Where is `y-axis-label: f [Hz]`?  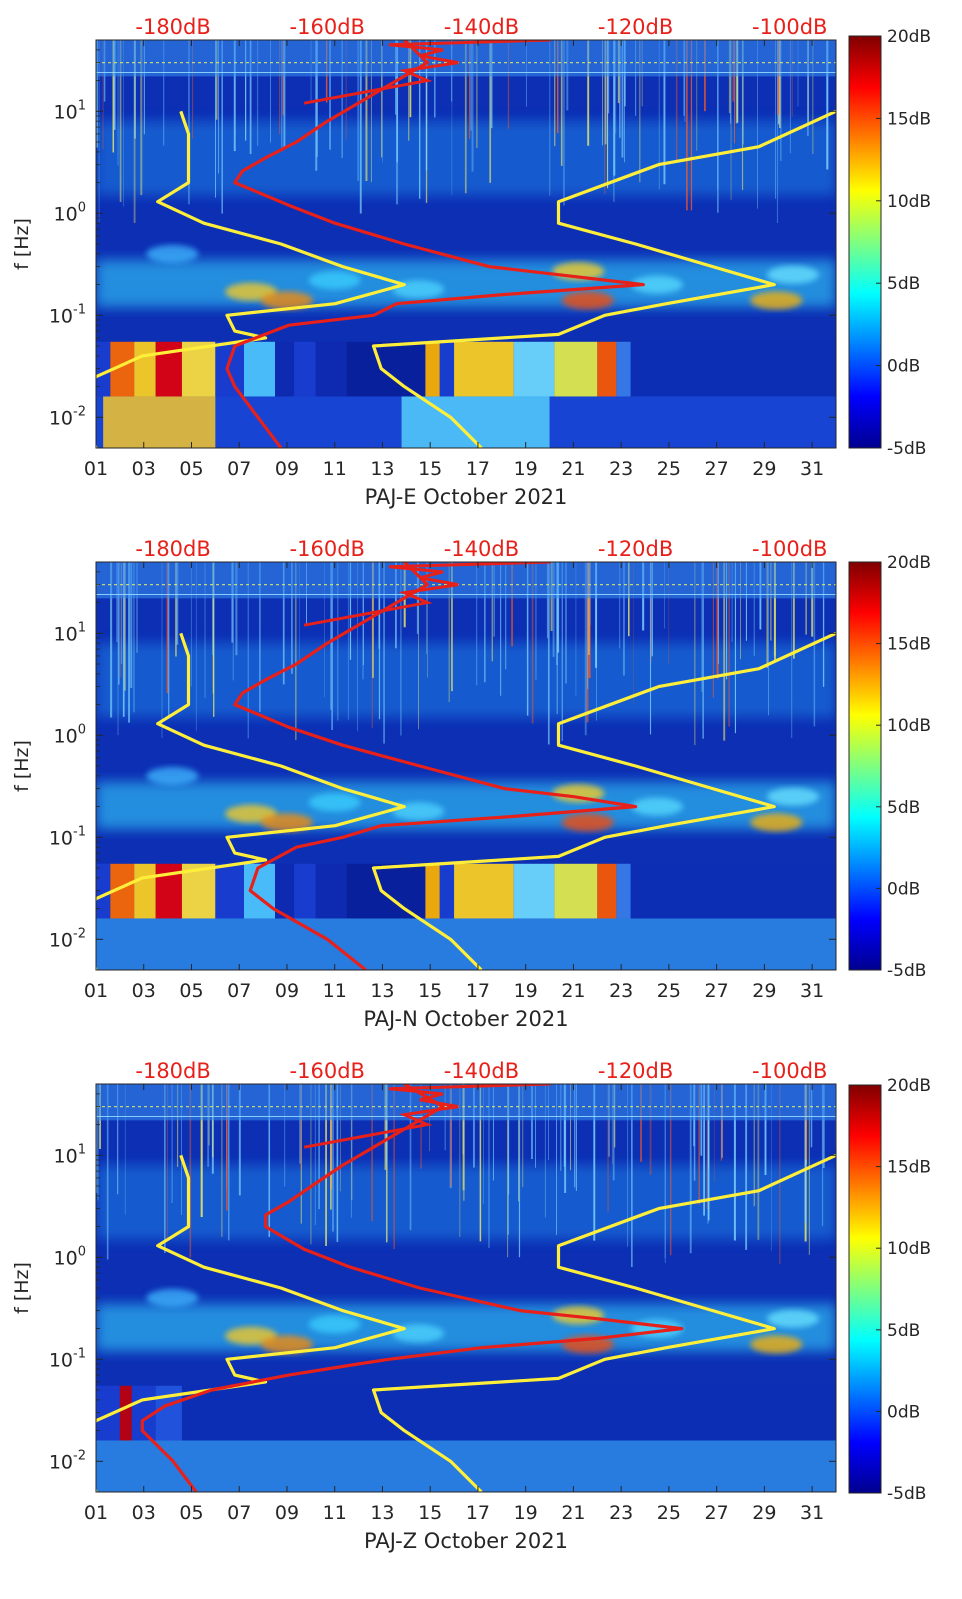
y-axis-label: f [Hz] is located at coordinates (22, 766).